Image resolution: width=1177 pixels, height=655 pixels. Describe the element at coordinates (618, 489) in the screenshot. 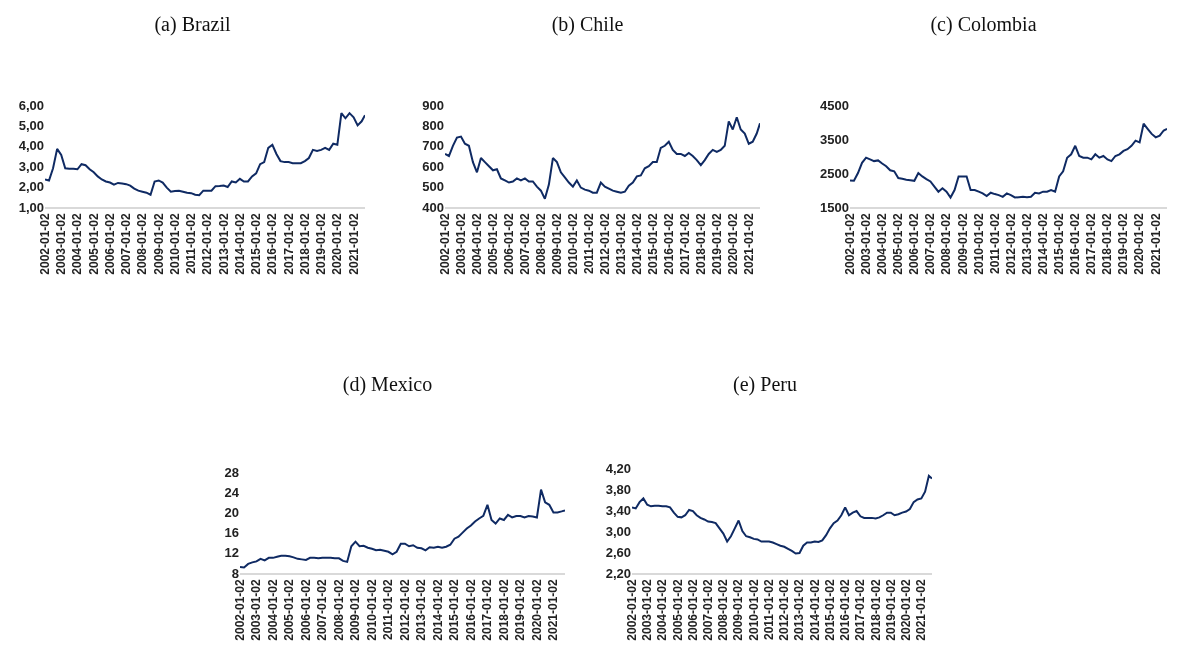

I see `y-tick-label: 3,80` at that location.